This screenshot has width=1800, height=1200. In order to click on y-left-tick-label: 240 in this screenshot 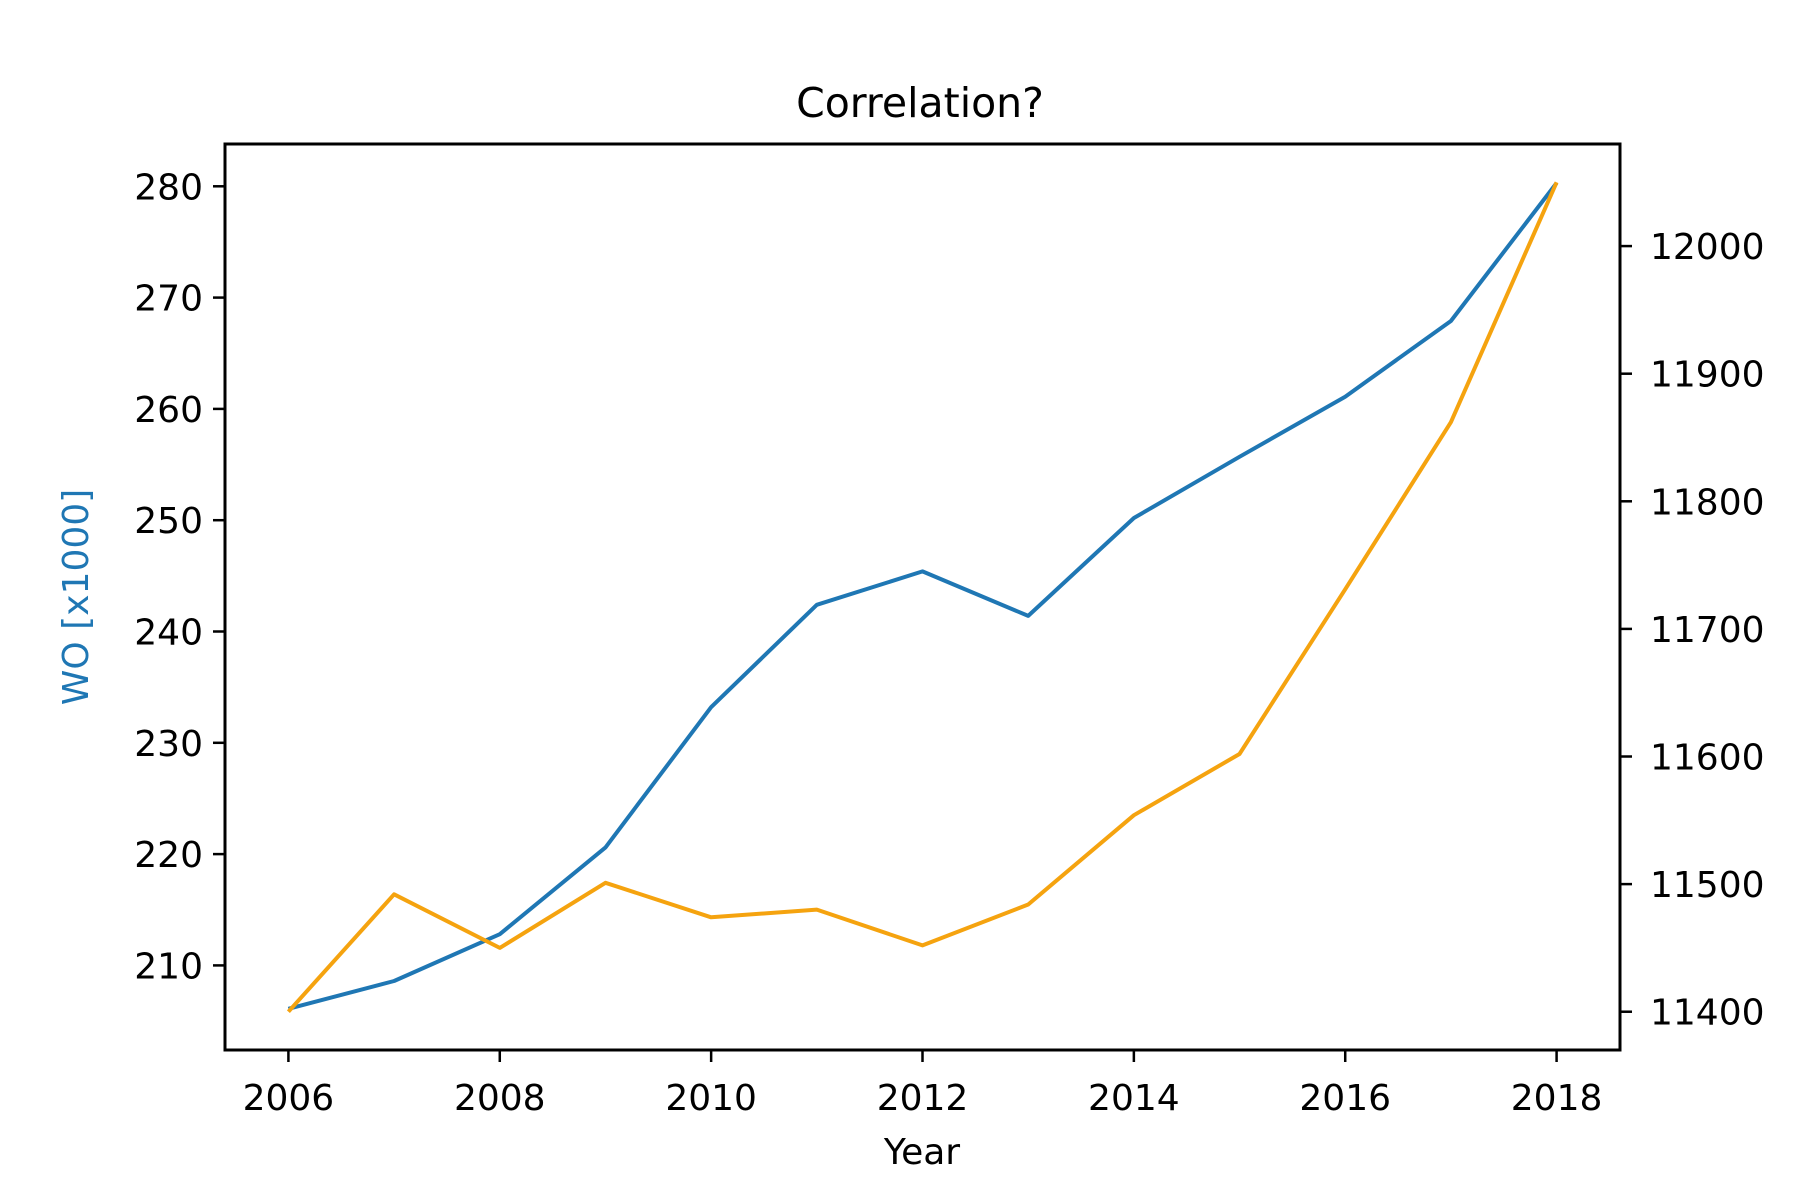, I will do `click(168, 633)`.